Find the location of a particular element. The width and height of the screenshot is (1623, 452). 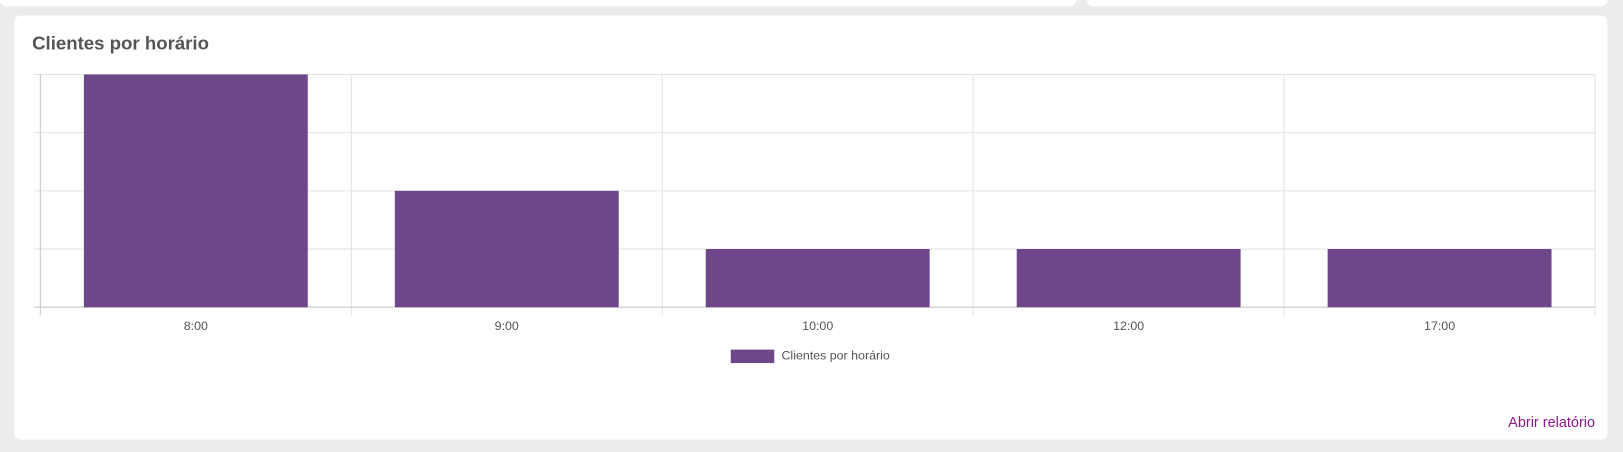

legend-label: Clientes por horário is located at coordinates (835, 356).